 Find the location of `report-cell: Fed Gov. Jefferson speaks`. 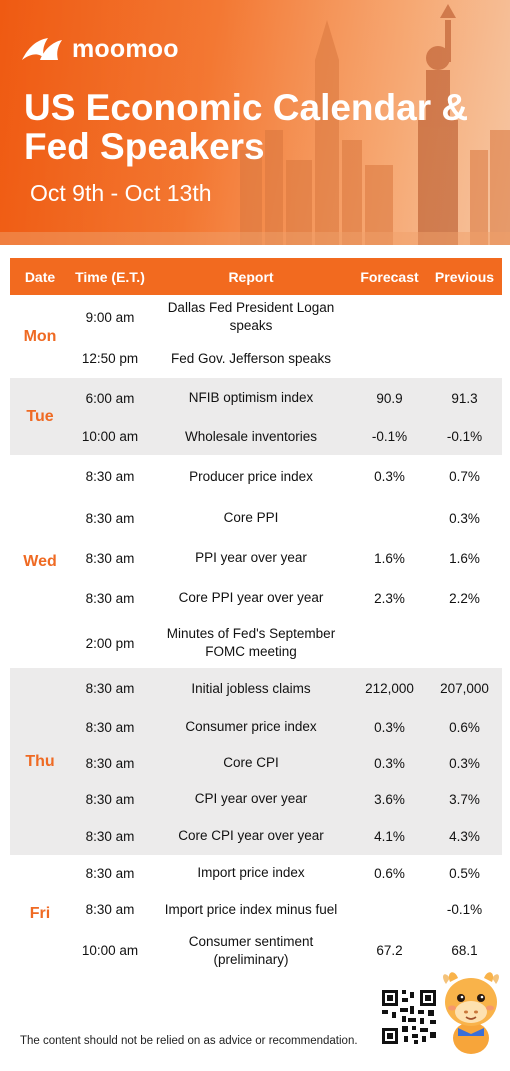

report-cell: Fed Gov. Jefferson speaks is located at coordinates (251, 358).